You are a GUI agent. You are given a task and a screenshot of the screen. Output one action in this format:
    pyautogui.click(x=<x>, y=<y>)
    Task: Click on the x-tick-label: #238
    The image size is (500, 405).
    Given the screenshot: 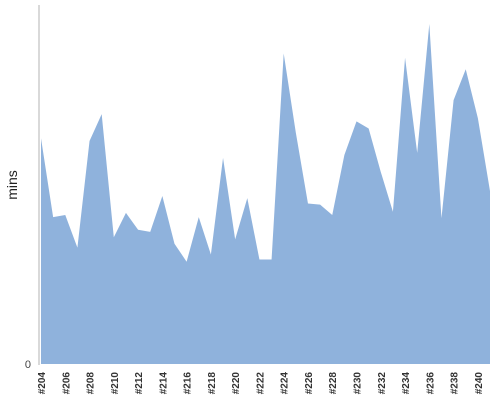 What is the action you would take?
    pyautogui.click(x=455, y=383)
    